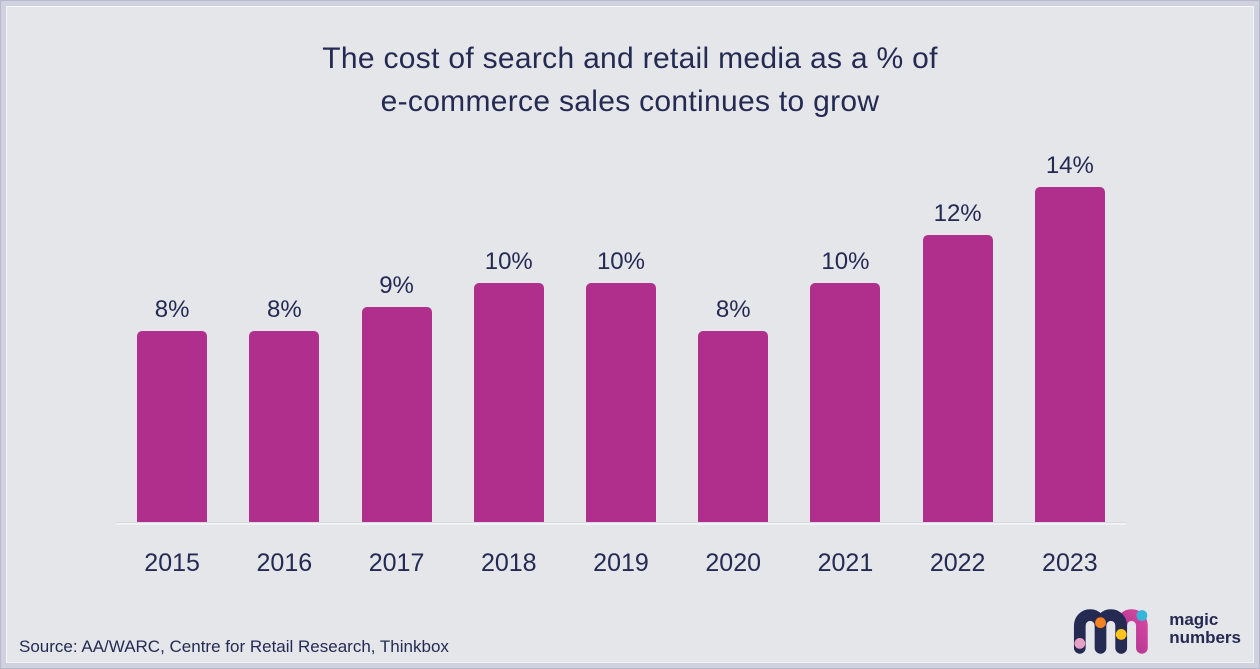 The width and height of the screenshot is (1260, 669). What do you see at coordinates (957, 213) in the screenshot?
I see `bar-value-label: 12%` at bounding box center [957, 213].